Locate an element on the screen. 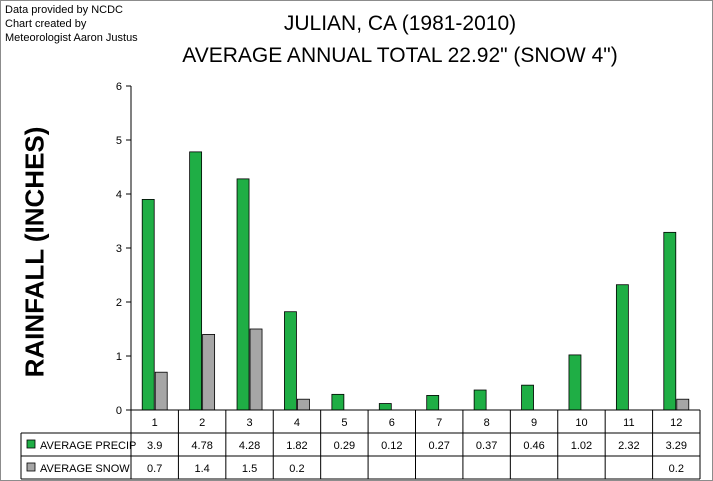  x-category-label: 9 is located at coordinates (534, 423).